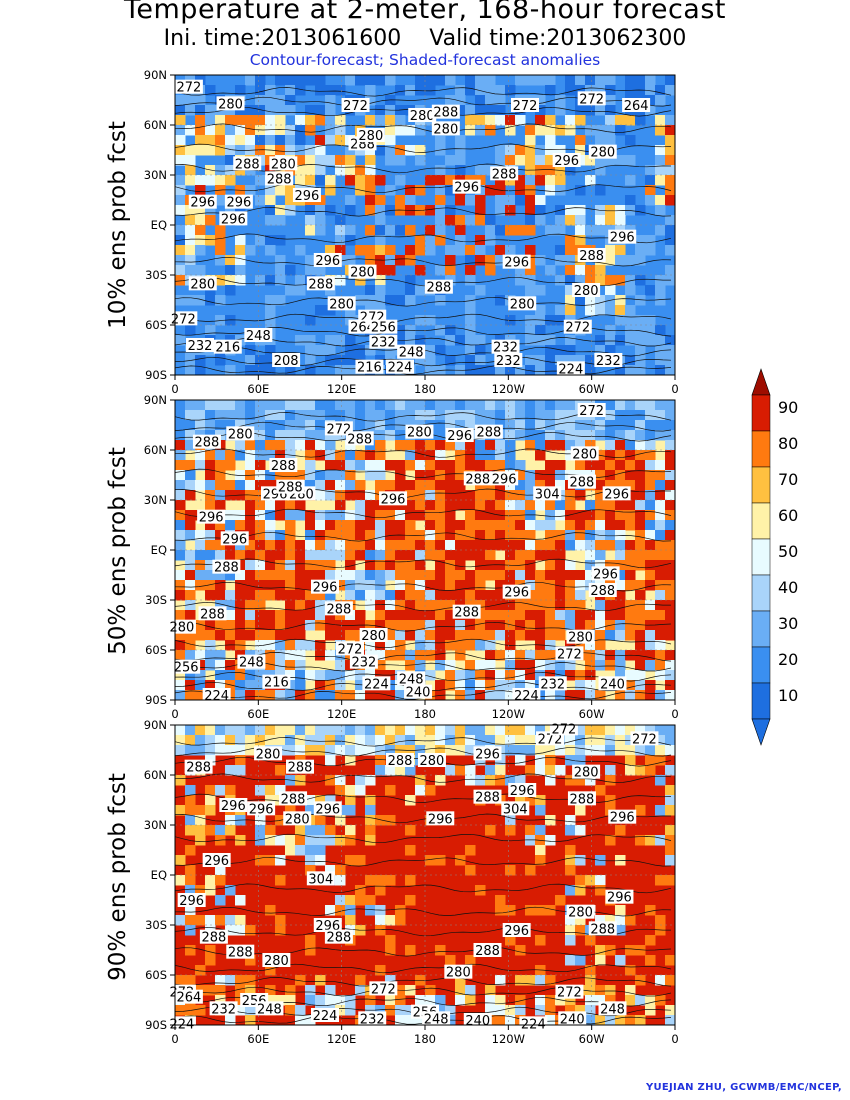  I want to click on lon-tick-label: 120W, so click(508, 1039).